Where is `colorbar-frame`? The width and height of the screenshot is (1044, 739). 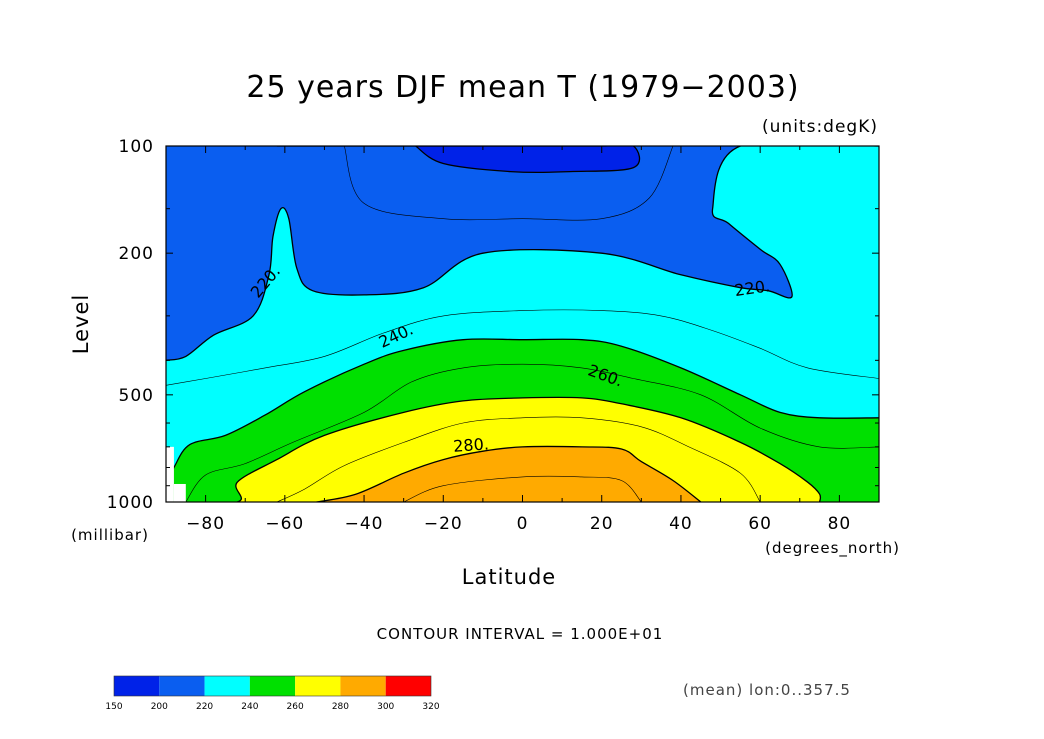
colorbar-frame is located at coordinates (272, 686).